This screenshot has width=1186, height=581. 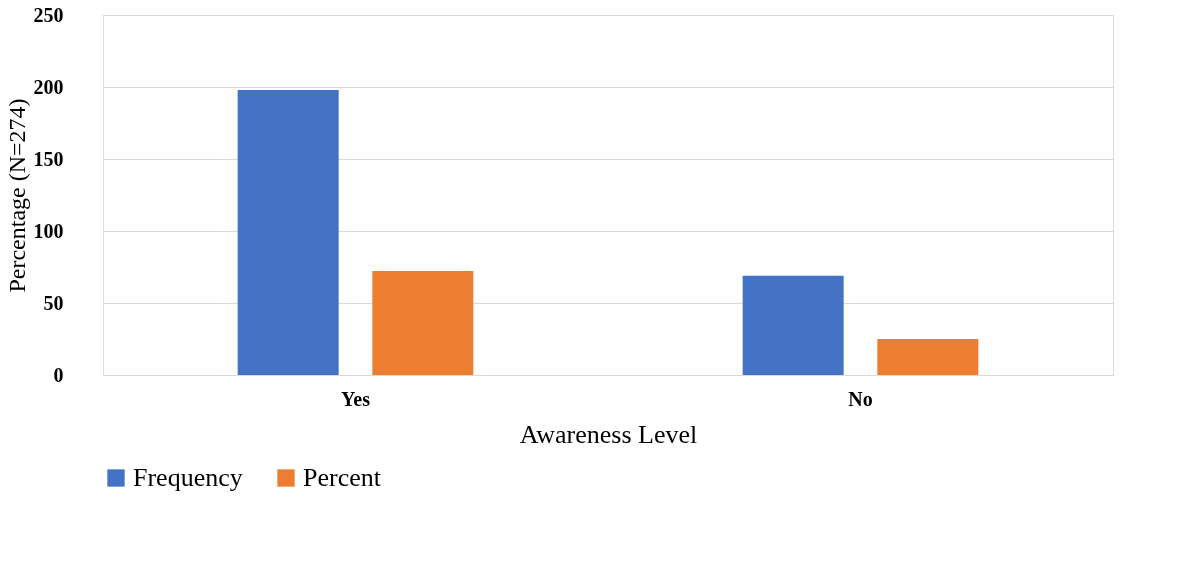 What do you see at coordinates (48, 86) in the screenshot?
I see `y-tick-label: 200` at bounding box center [48, 86].